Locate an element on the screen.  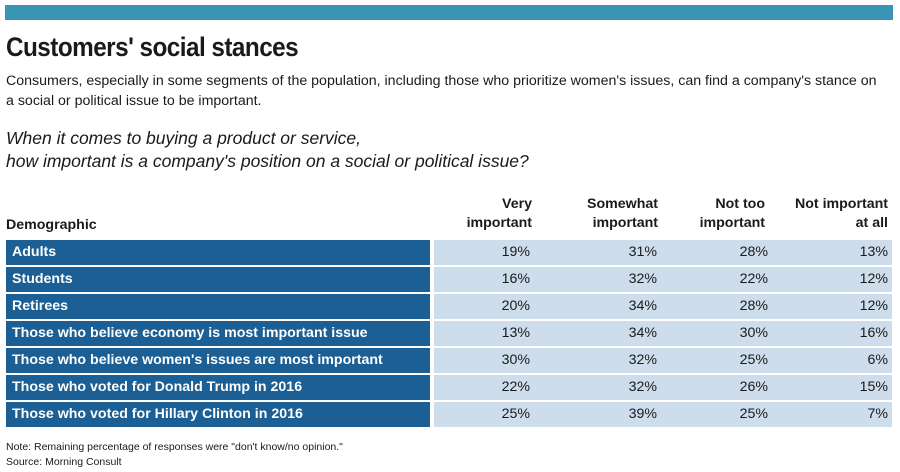
row-values: 19% 31% 28% 13% is located at coordinates (663, 252).